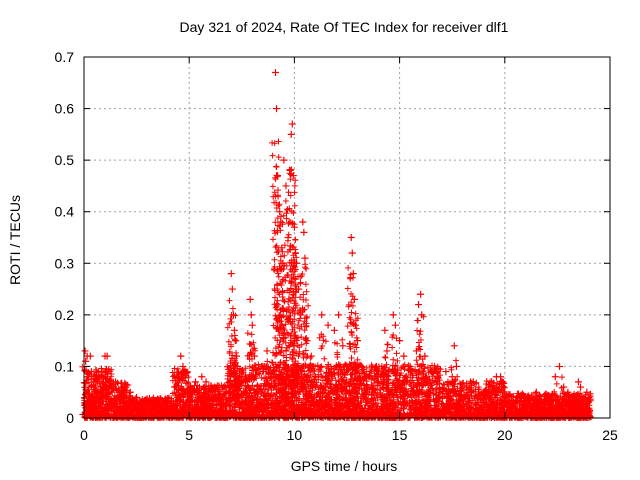 This screenshot has width=640, height=480. What do you see at coordinates (400, 435) in the screenshot?
I see `x-tick-label: 15` at bounding box center [400, 435].